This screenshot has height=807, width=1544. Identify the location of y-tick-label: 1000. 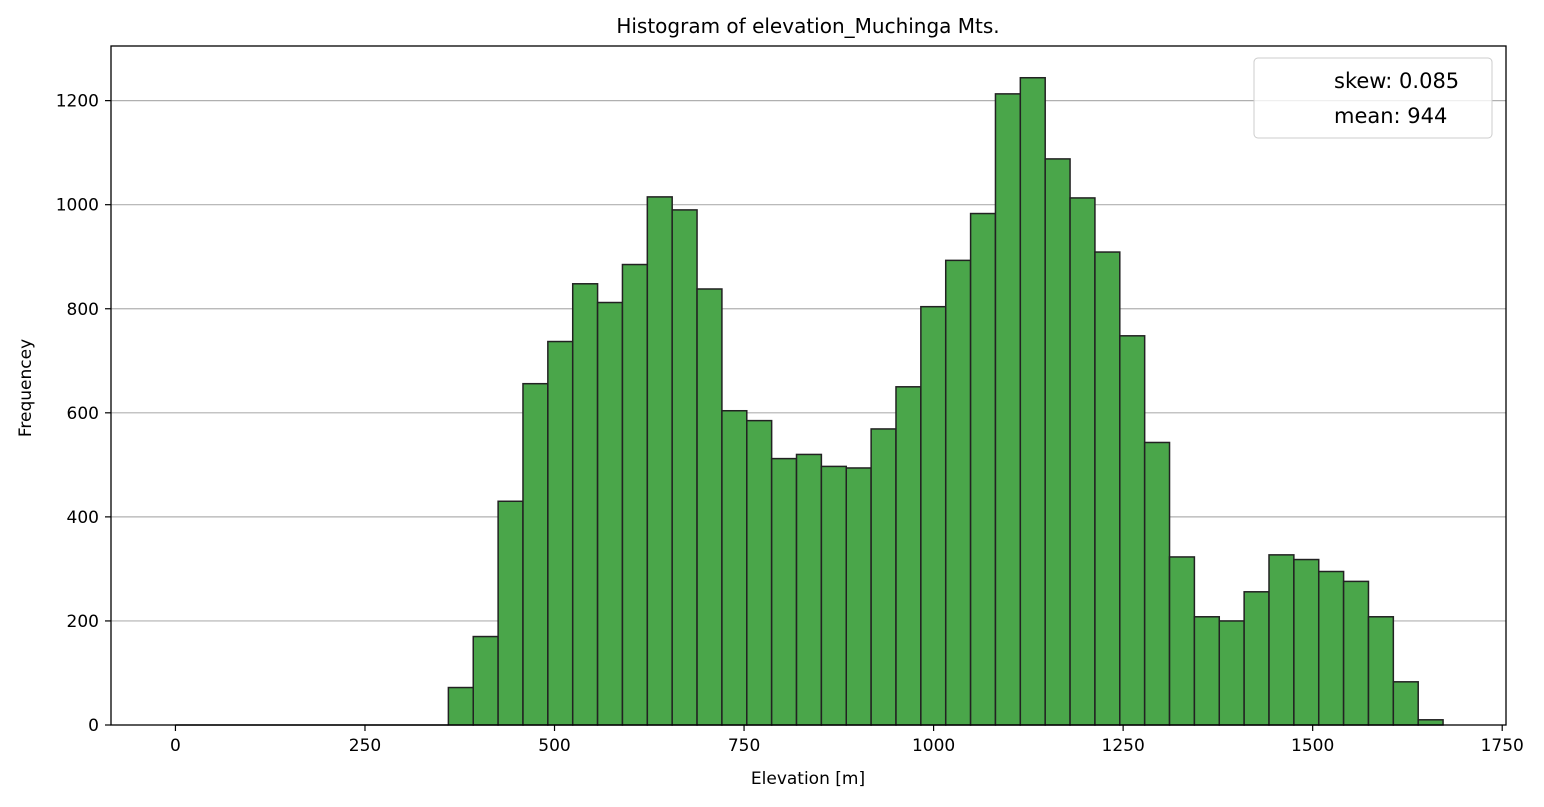
(77, 206).